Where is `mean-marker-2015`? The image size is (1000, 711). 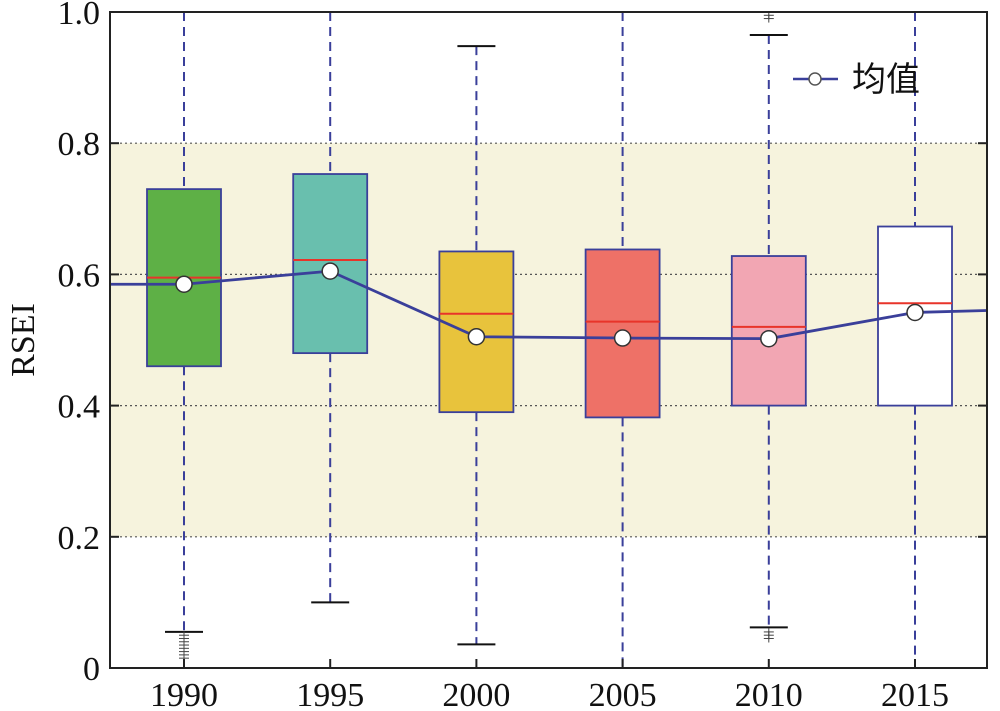
mean-marker-2015 is located at coordinates (915, 312).